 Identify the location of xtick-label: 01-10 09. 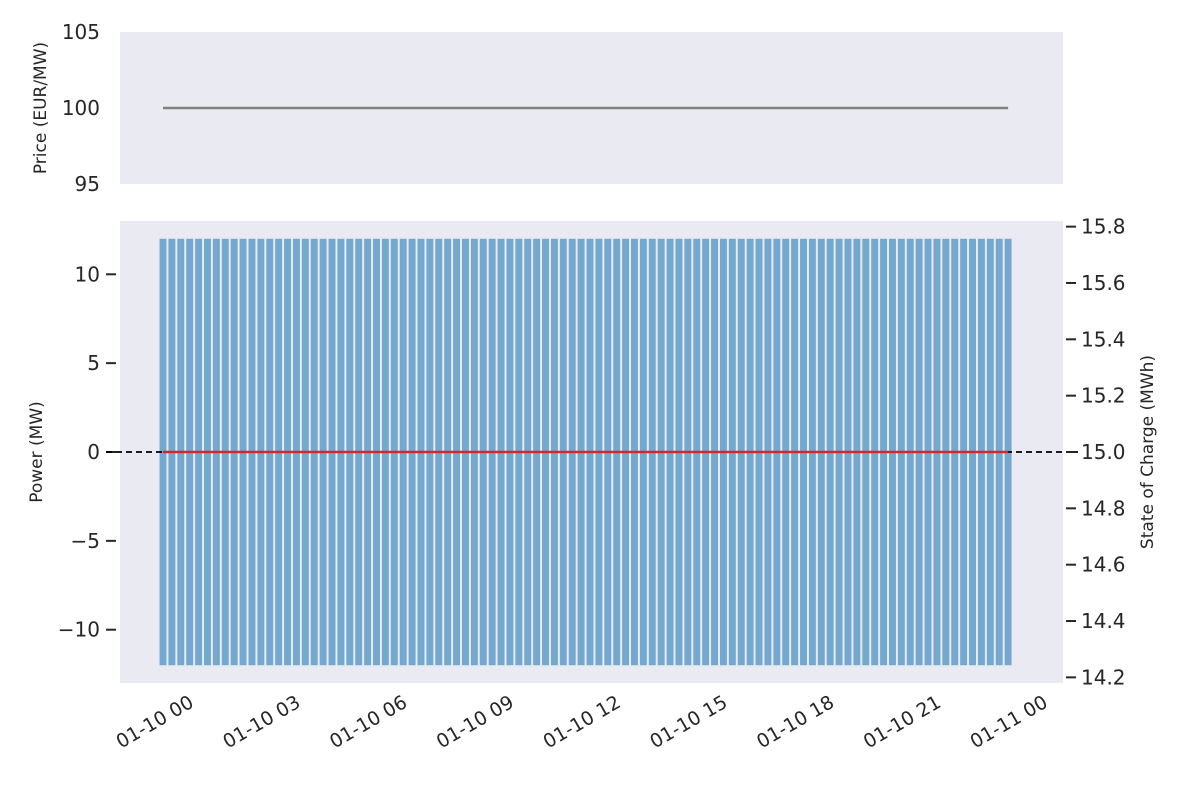
(475, 722).